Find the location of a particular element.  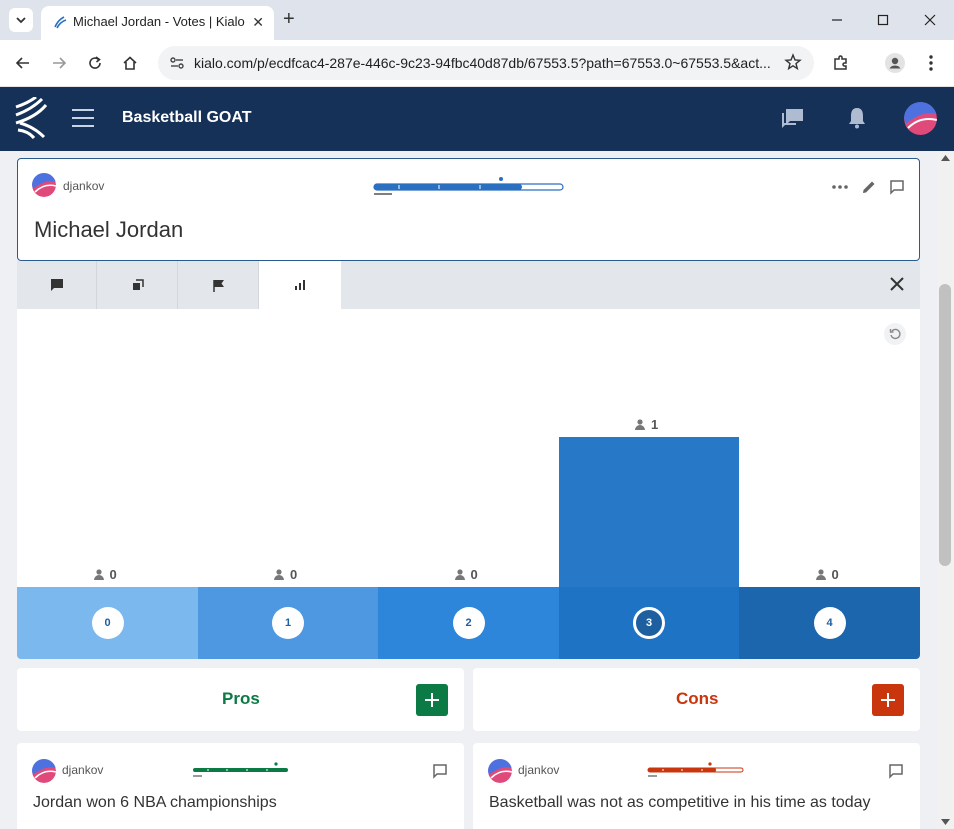

comment-filled-icon is located at coordinates (56, 285).